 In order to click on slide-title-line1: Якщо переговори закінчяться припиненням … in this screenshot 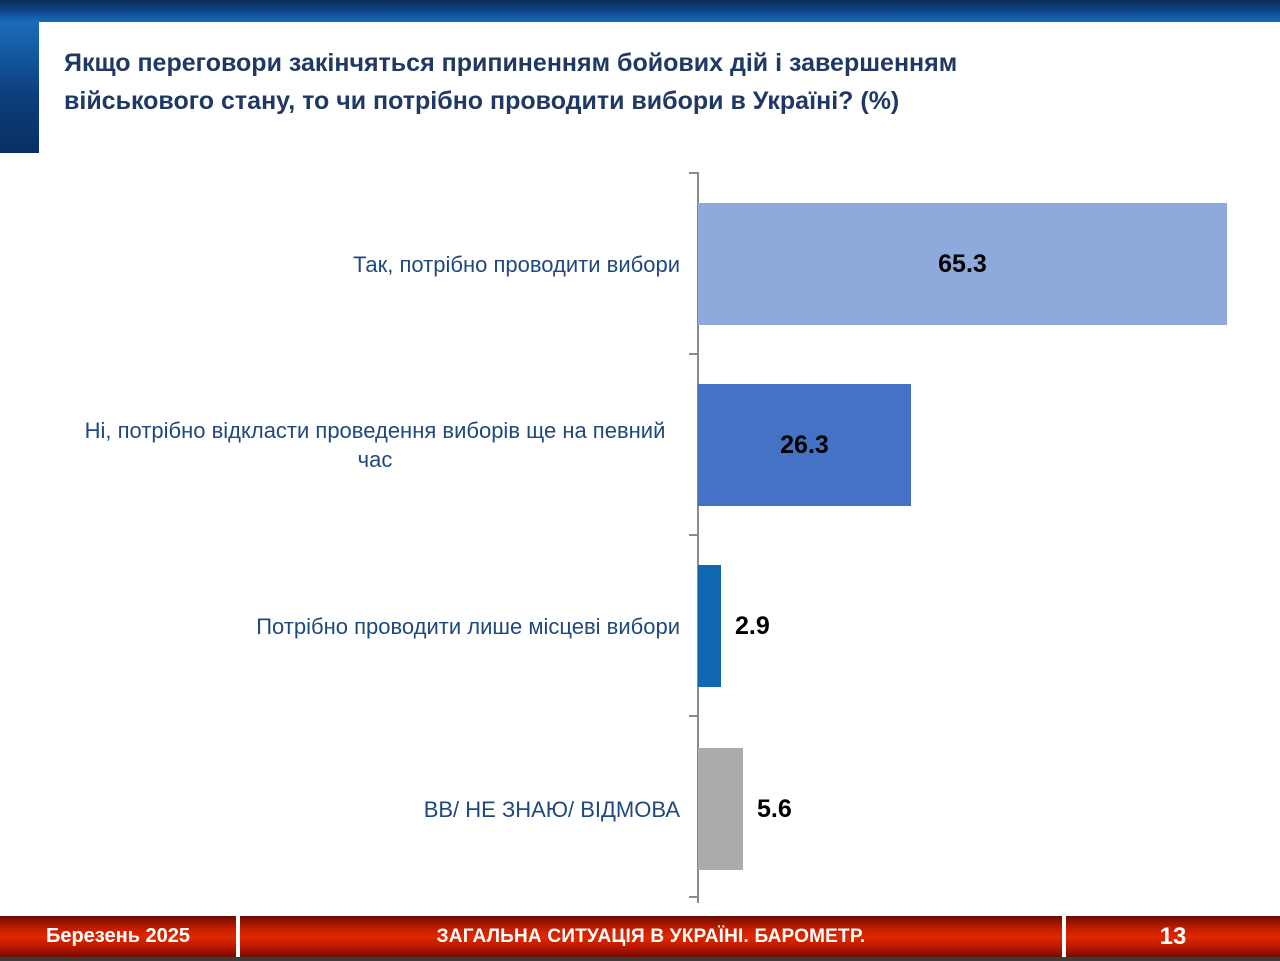, I will do `click(511, 63)`.